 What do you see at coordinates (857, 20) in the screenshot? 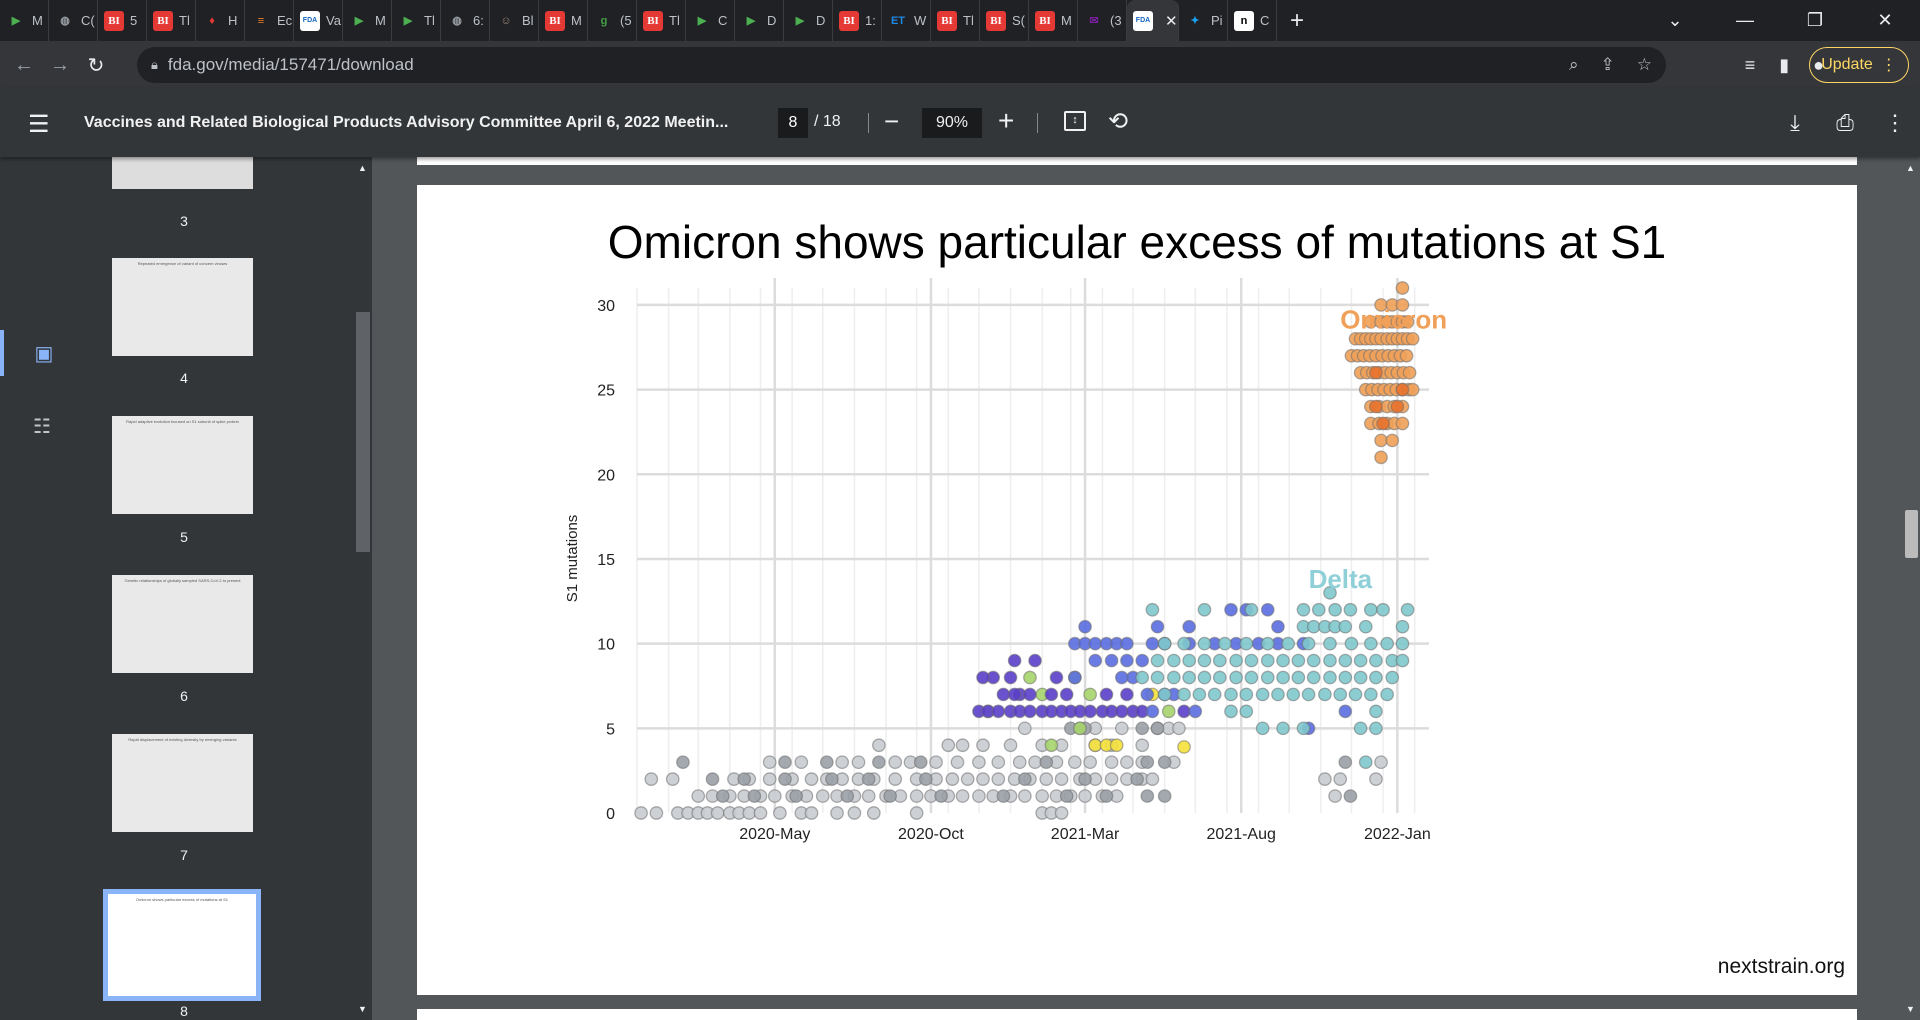
I see `browser-tab: BI 1:` at bounding box center [857, 20].